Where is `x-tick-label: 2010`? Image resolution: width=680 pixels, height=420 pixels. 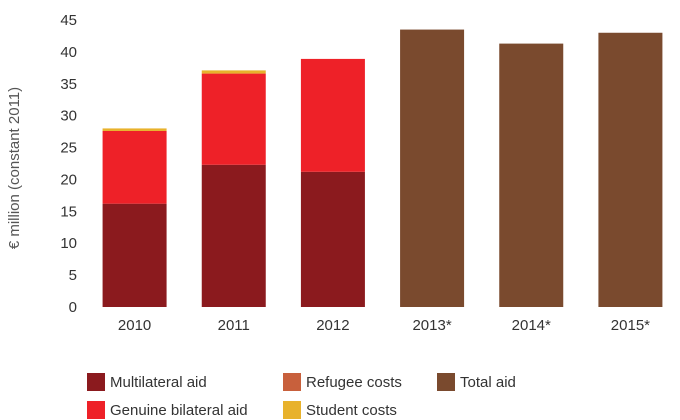 x-tick-label: 2010 is located at coordinates (134, 325).